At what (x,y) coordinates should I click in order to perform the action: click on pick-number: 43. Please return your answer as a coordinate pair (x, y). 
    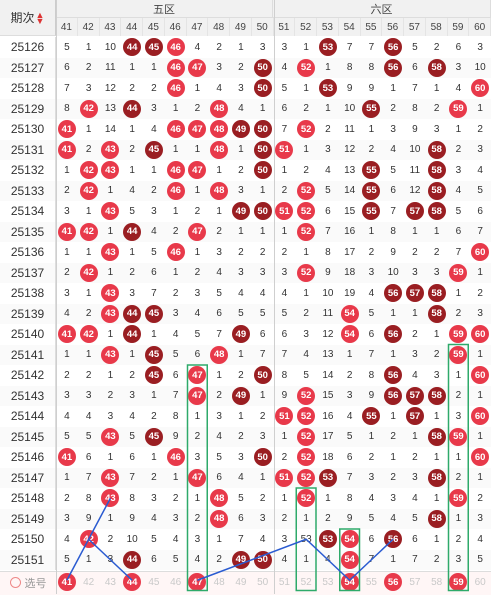
    Looking at the image, I should click on (110, 582).